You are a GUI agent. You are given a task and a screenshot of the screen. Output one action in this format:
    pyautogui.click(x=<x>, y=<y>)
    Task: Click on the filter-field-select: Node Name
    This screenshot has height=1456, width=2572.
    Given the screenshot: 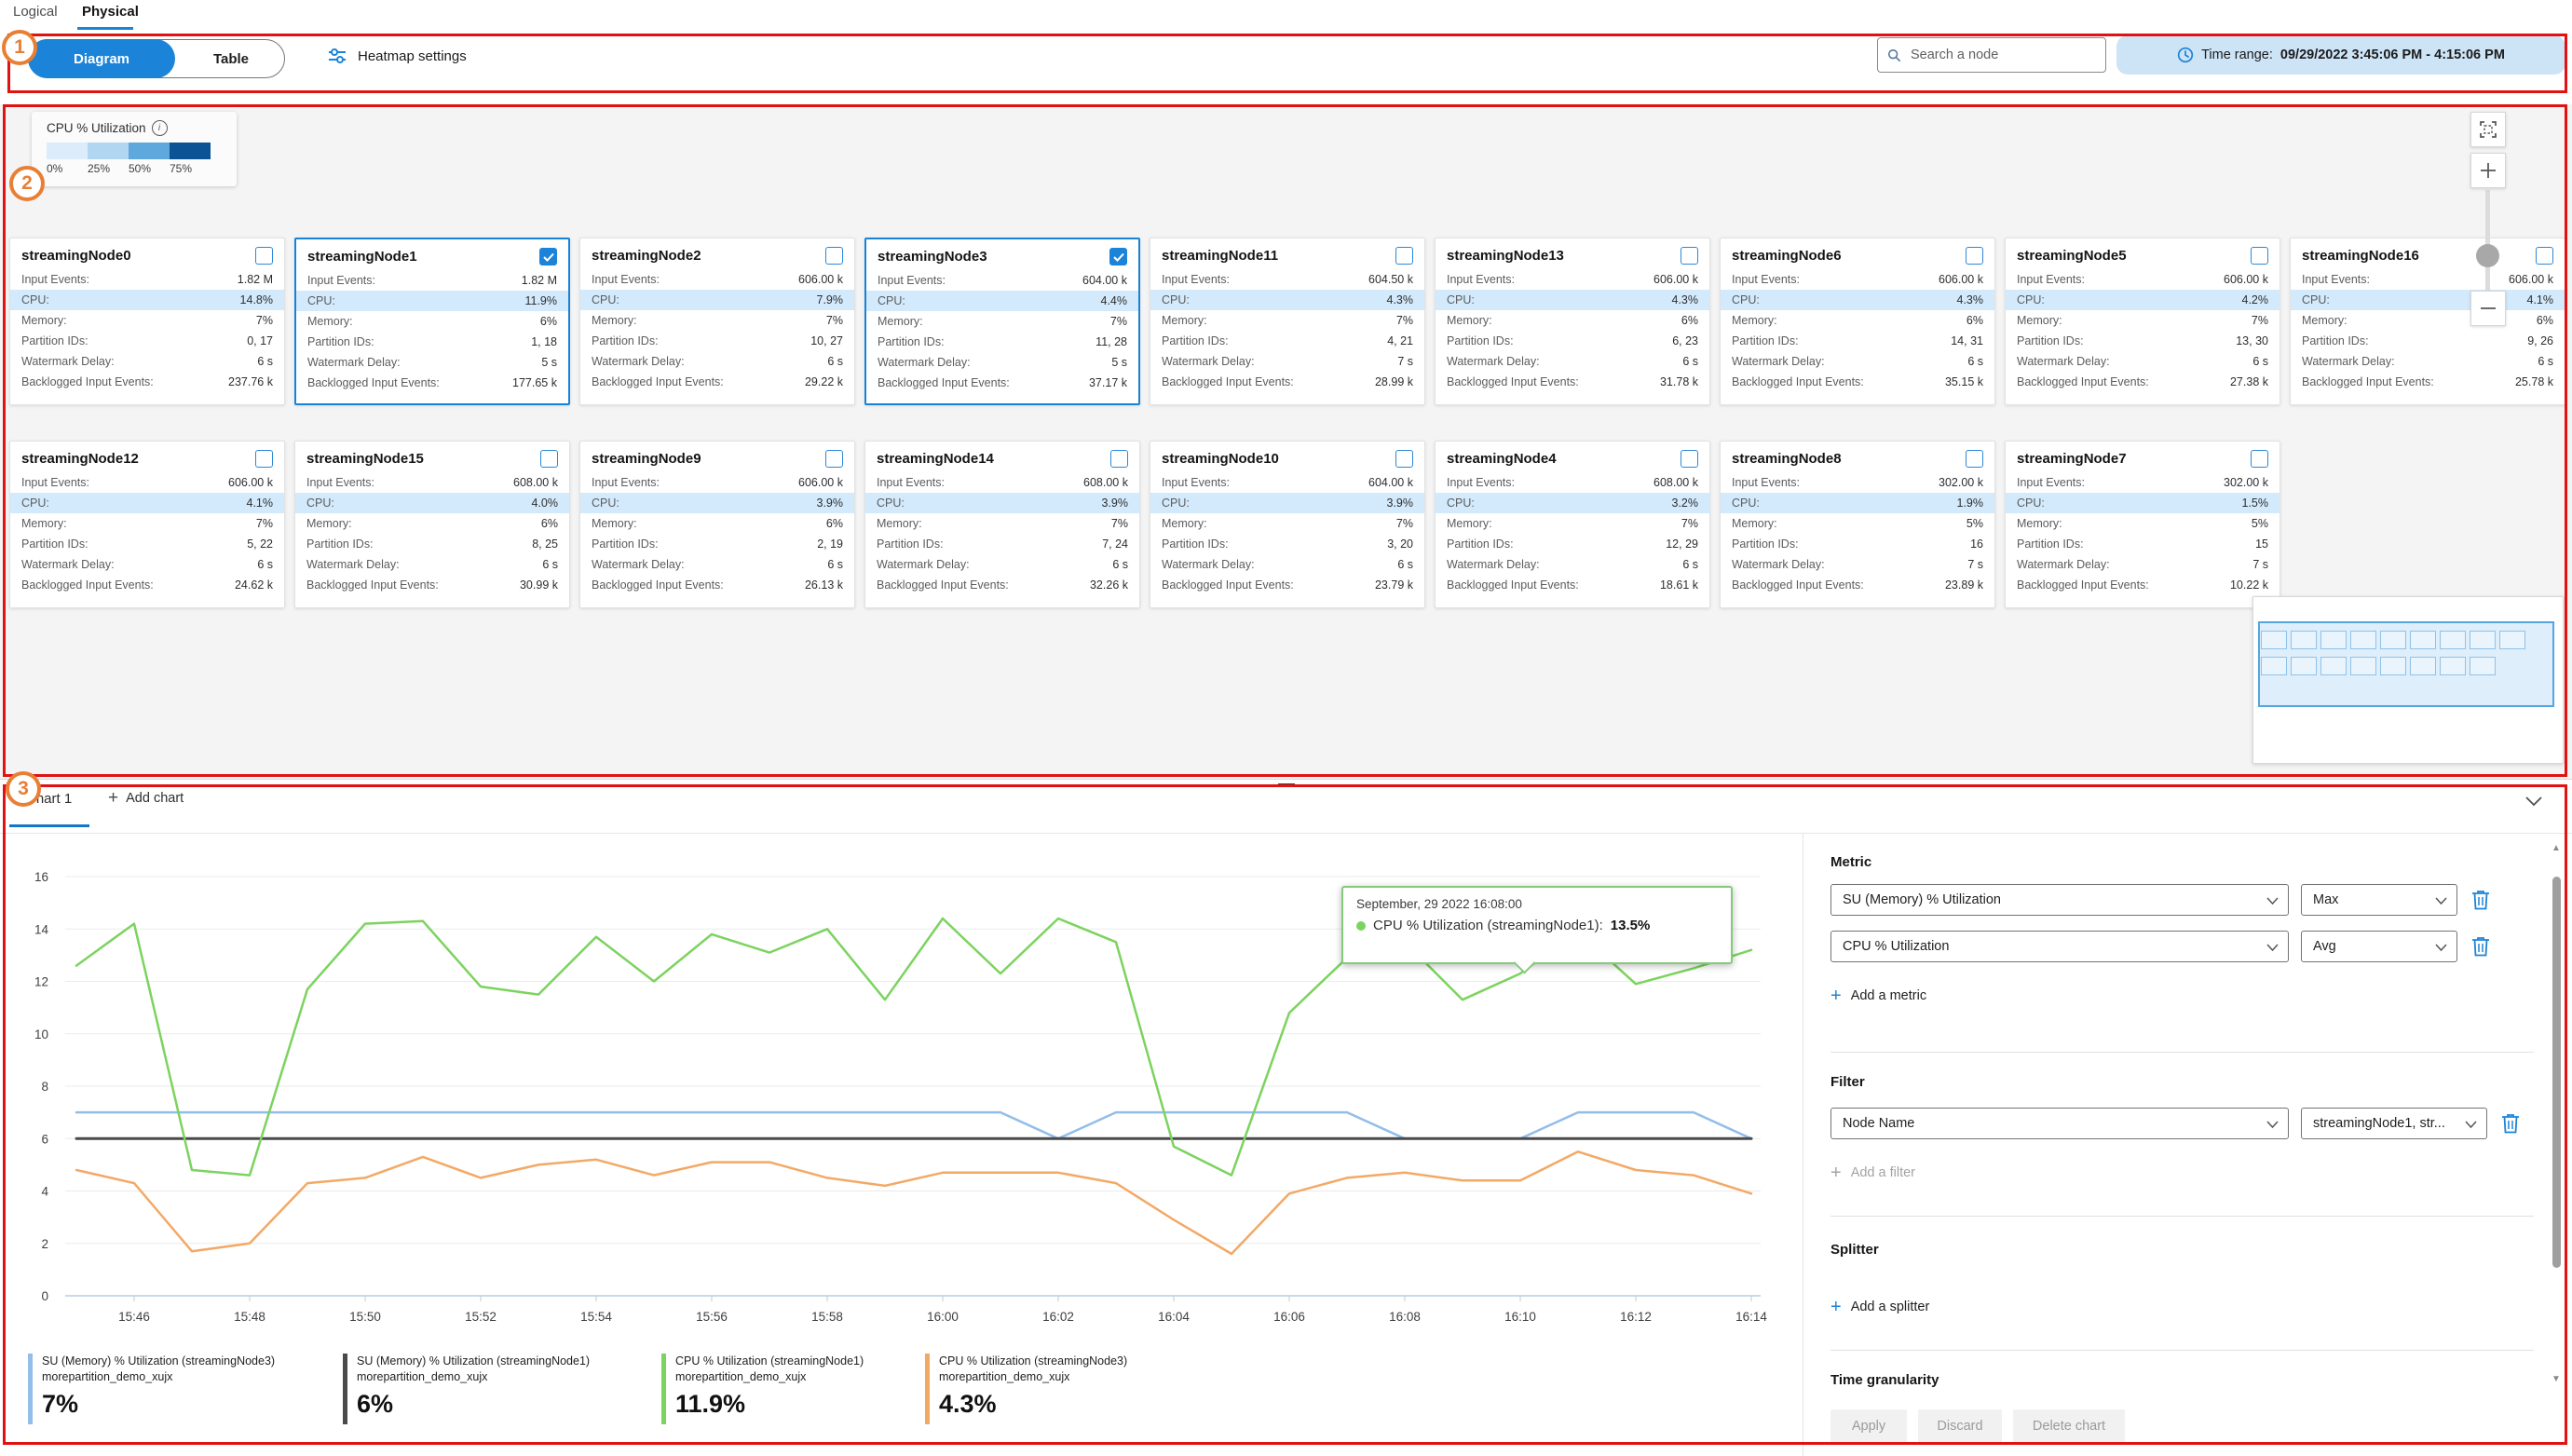 What is the action you would take?
    pyautogui.click(x=2059, y=1123)
    